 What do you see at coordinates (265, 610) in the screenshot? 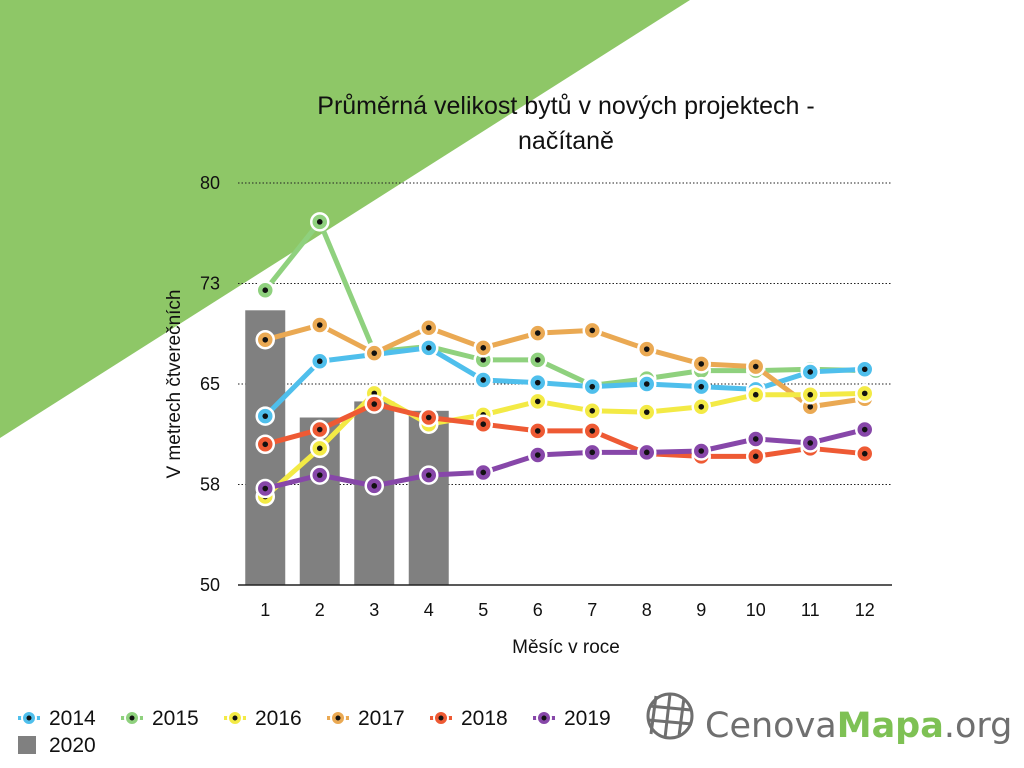
I see `x-tick-label: 1` at bounding box center [265, 610].